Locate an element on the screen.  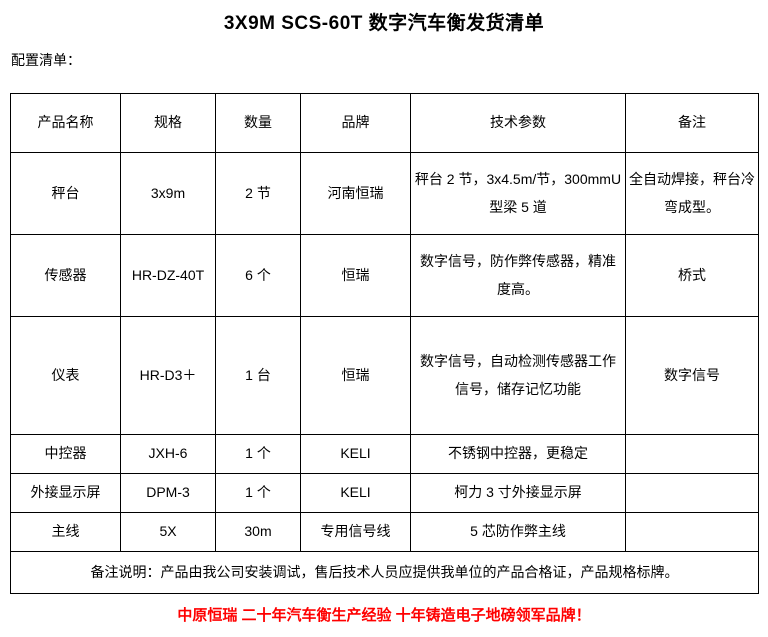
page-title: 3X9M SCS-60T 数字汽车衡发货清单 is located at coordinates (384, 23).